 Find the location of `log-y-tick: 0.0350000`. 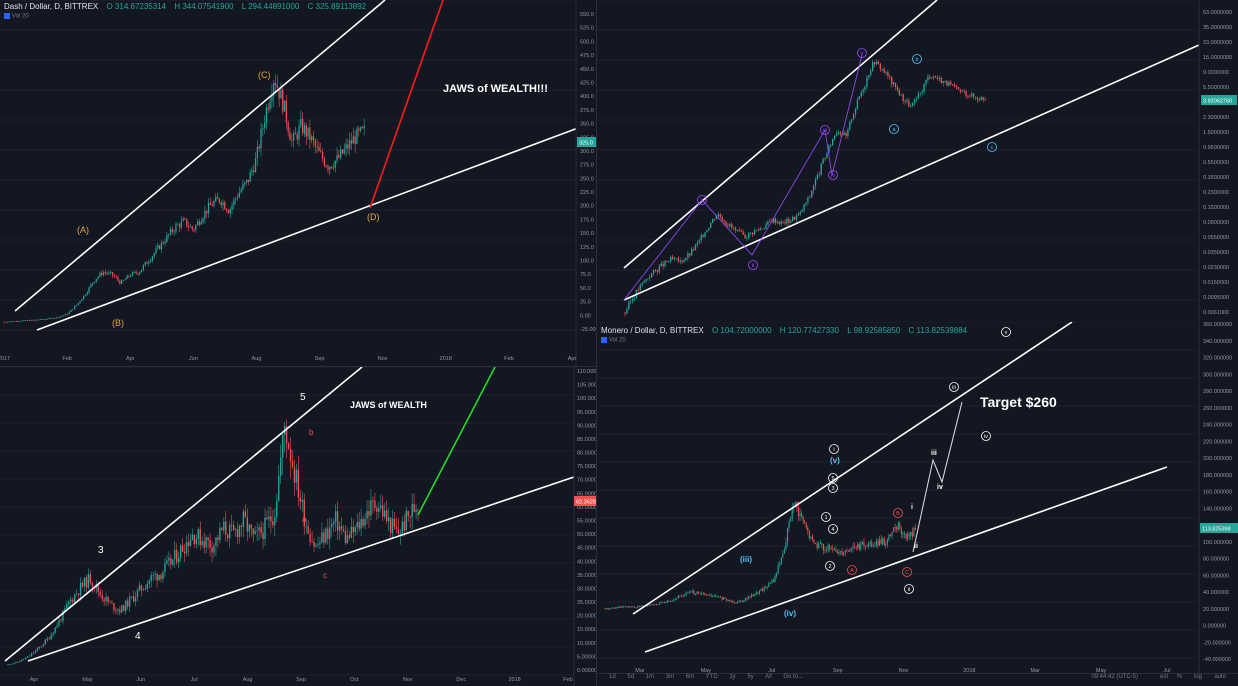

log-y-tick: 0.0350000 is located at coordinates (1216, 253).